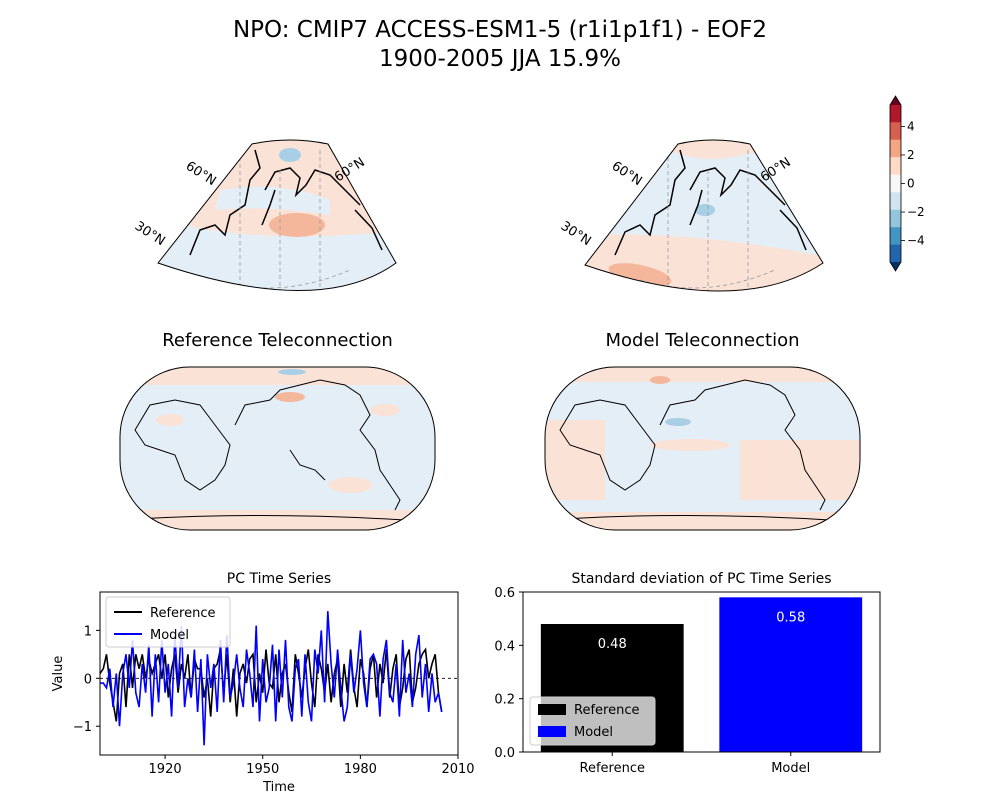 The width and height of the screenshot is (1000, 800). I want to click on reference-regional-map-border, so click(277, 215).